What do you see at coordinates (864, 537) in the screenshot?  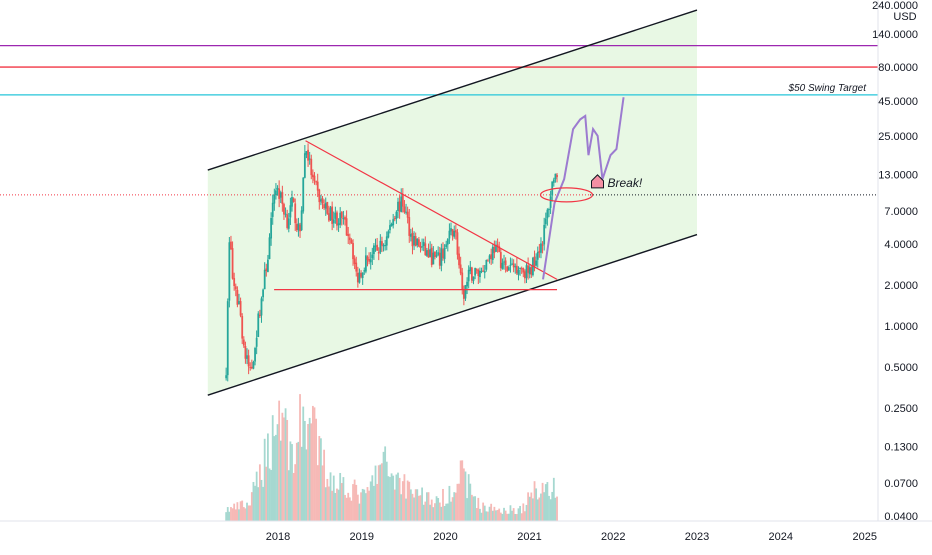 I see `x-tick-label: 2025` at bounding box center [864, 537].